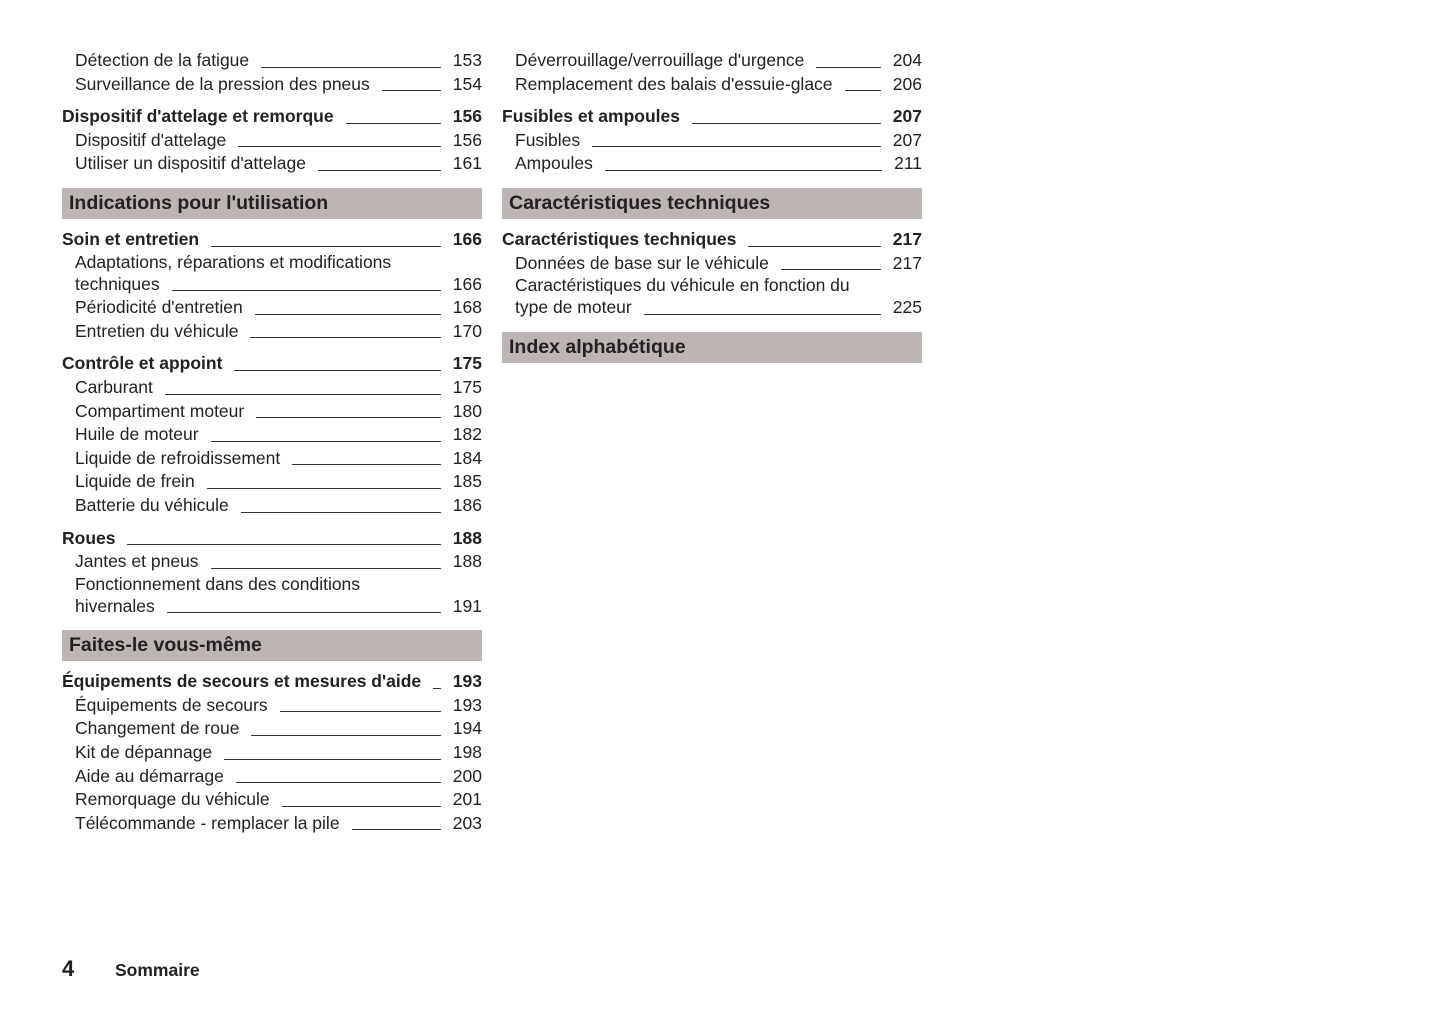 The image size is (1445, 1026). What do you see at coordinates (467, 434) in the screenshot?
I see `page-ref: 182` at bounding box center [467, 434].